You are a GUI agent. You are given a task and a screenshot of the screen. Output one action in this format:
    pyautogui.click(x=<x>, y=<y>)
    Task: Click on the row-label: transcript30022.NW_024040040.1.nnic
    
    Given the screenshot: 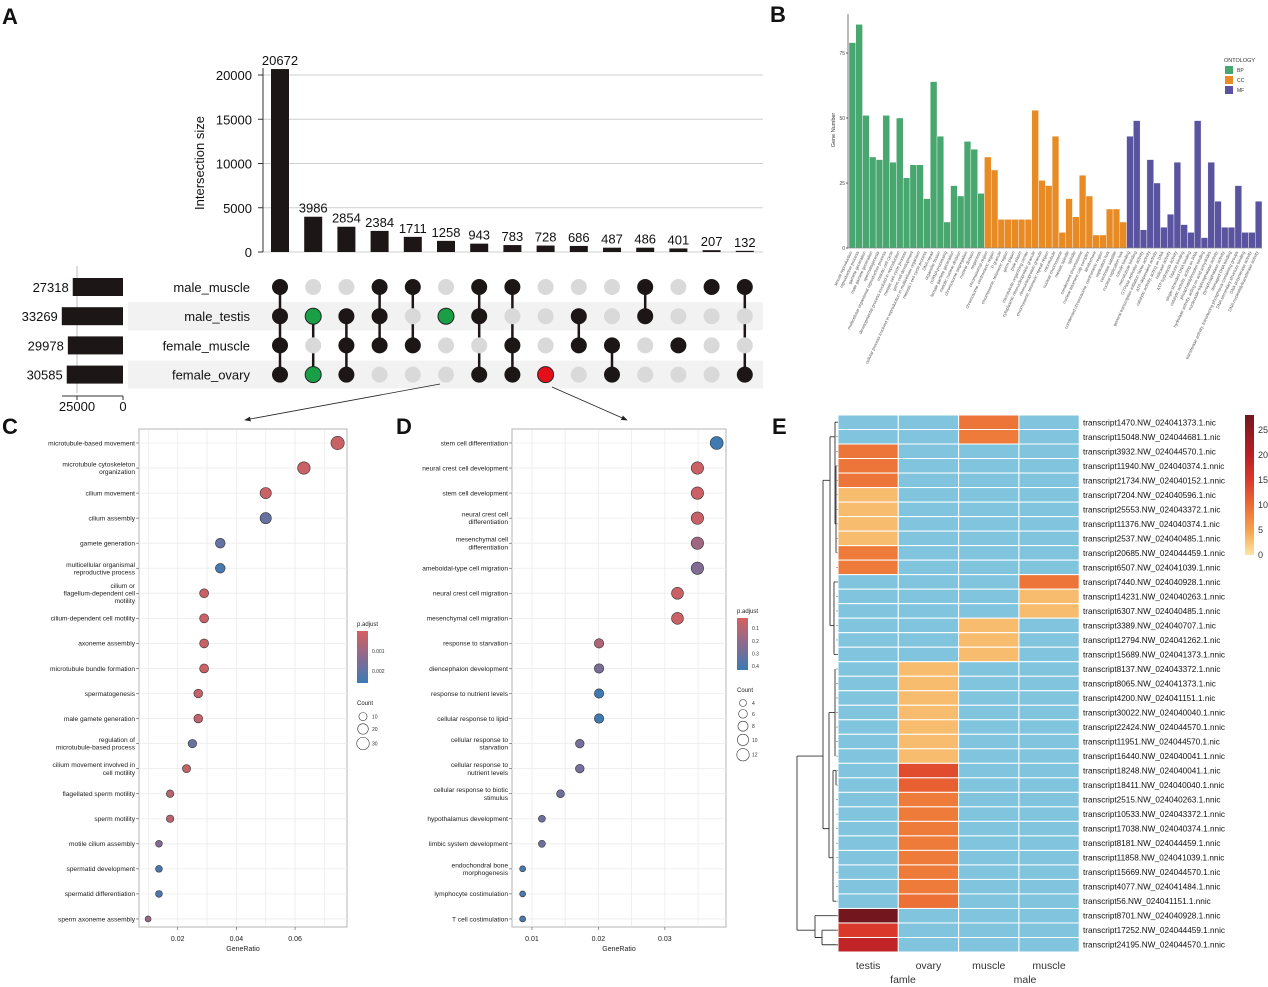 What is the action you would take?
    pyautogui.click(x=1154, y=713)
    